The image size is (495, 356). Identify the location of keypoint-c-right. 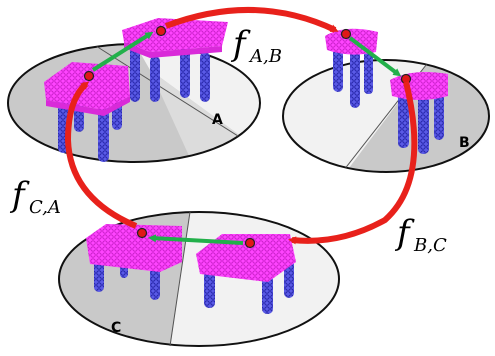
(250, 243).